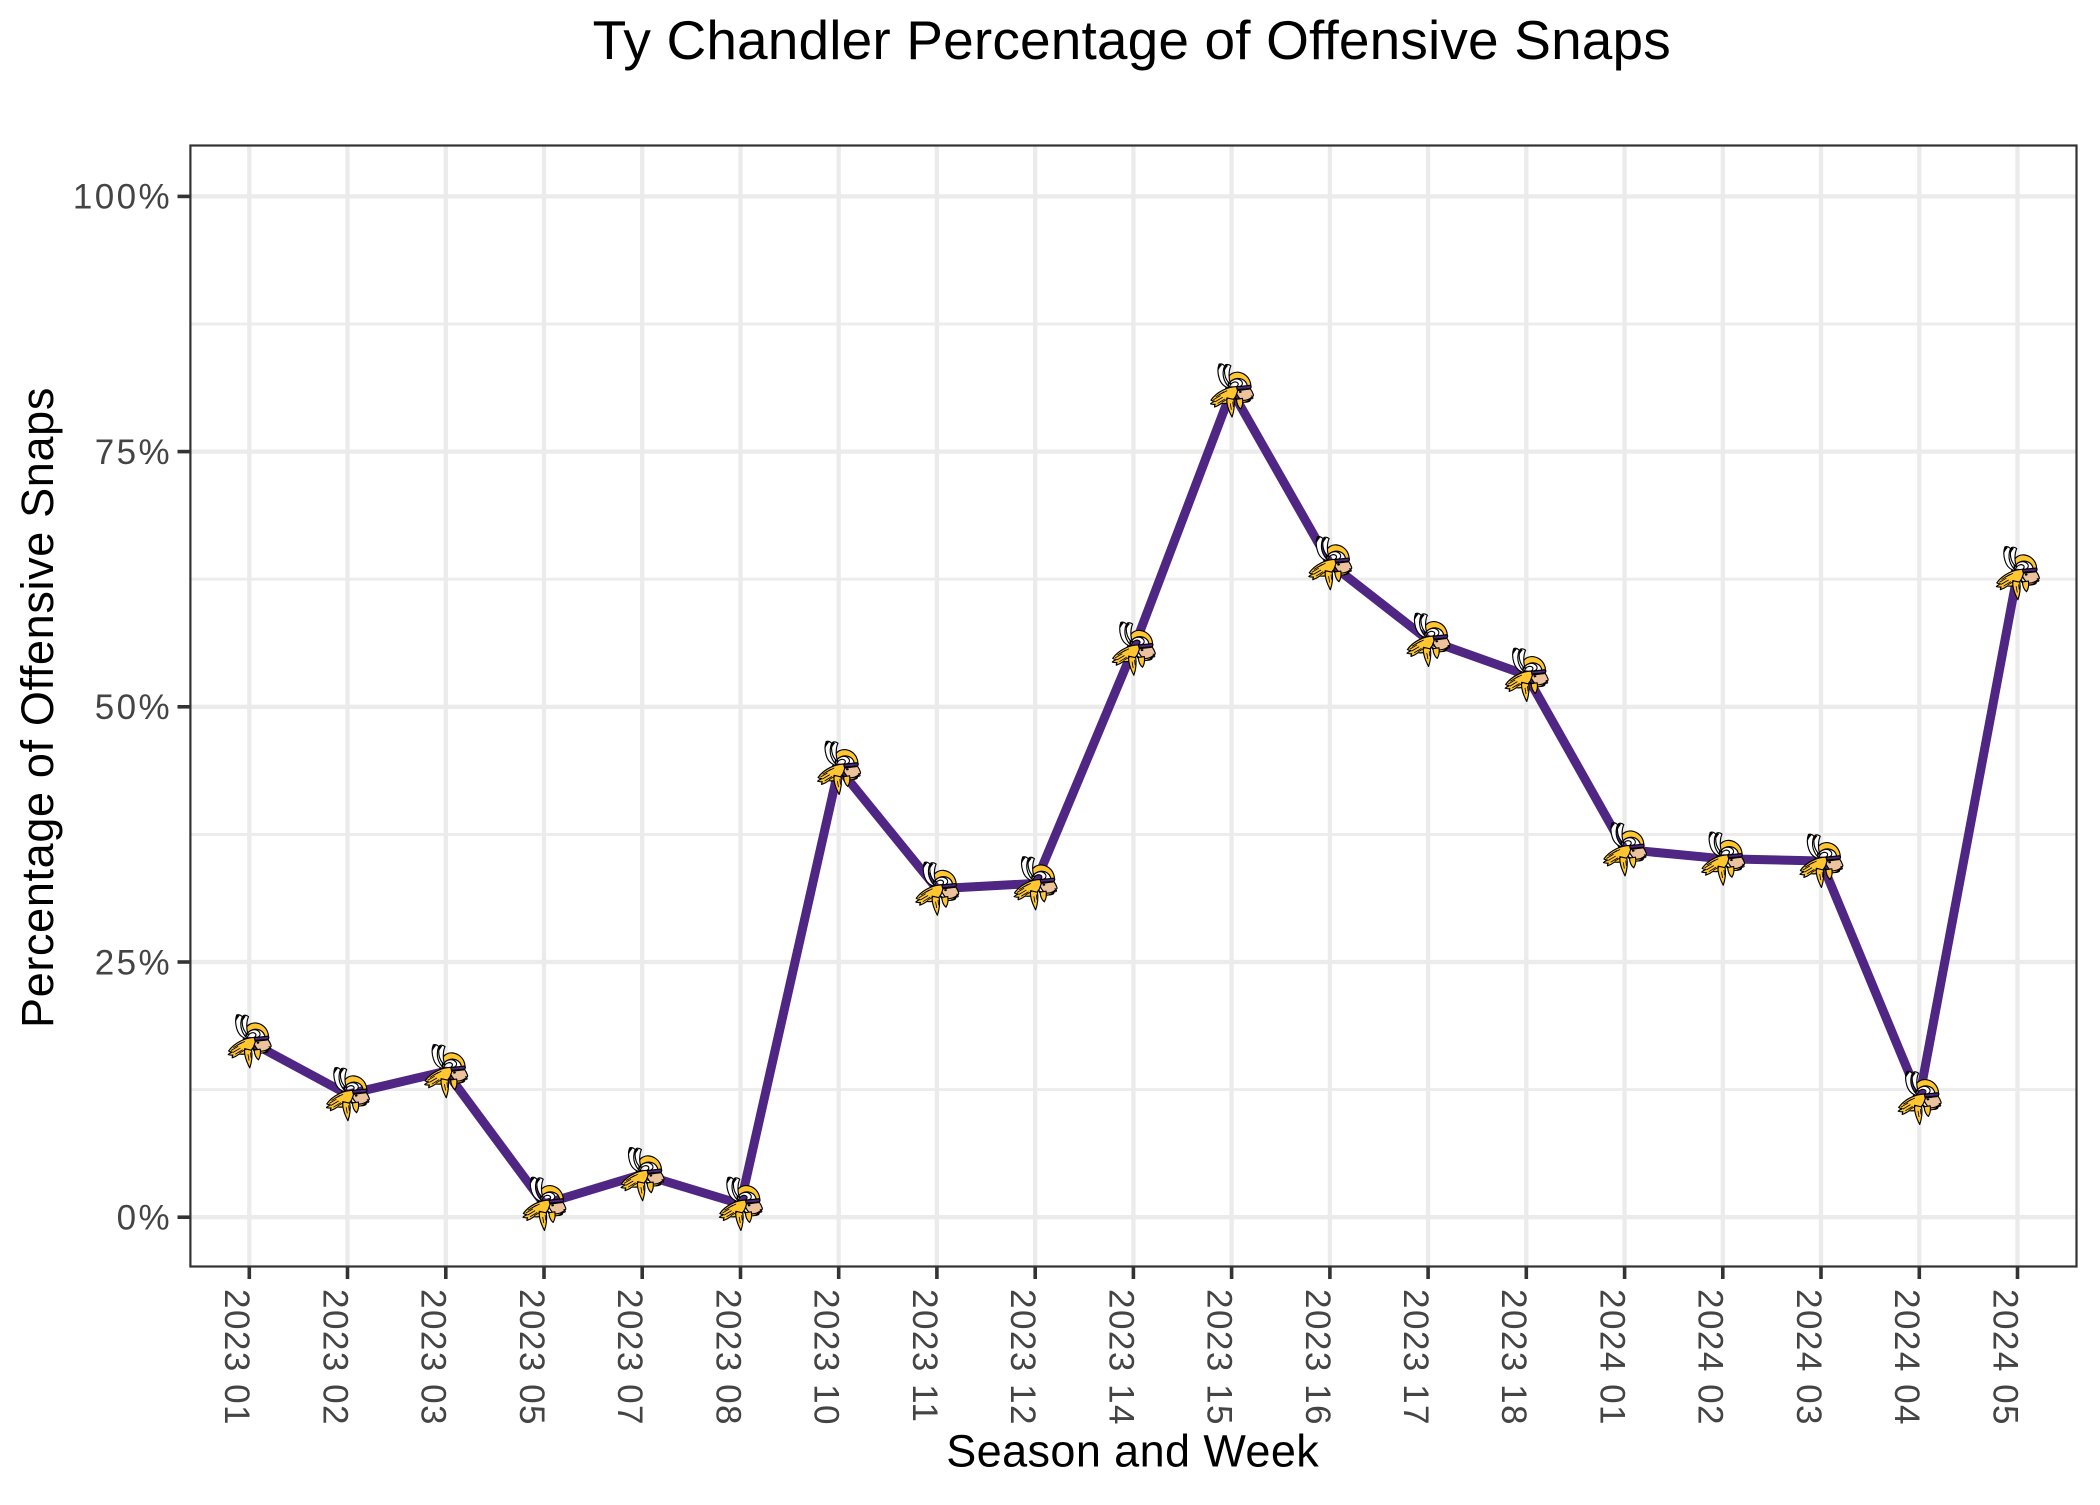 The height and width of the screenshot is (1505, 2100). Describe the element at coordinates (727, 1357) in the screenshot. I see `svg-text: 2023 08` at that location.